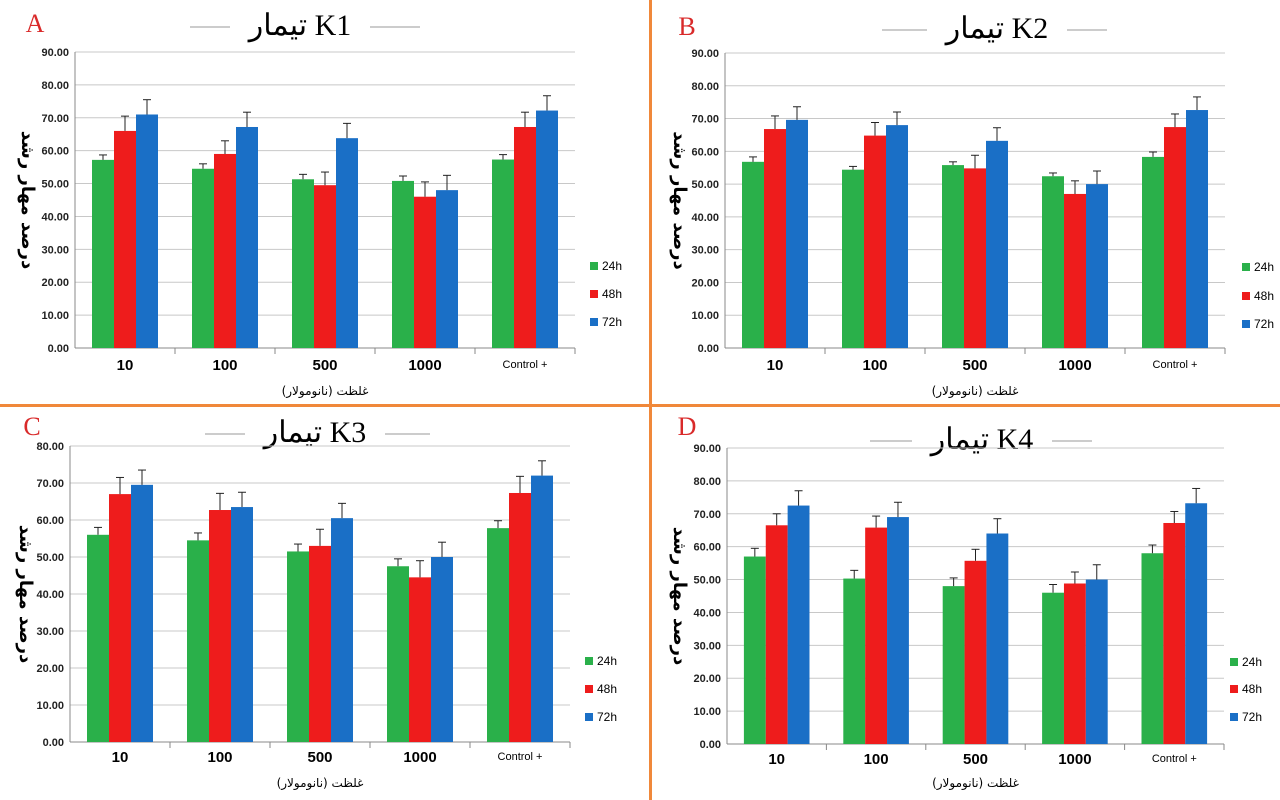 The image size is (1280, 800). What do you see at coordinates (53, 743) in the screenshot?
I see `y-tick-label: 0.00` at bounding box center [53, 743].